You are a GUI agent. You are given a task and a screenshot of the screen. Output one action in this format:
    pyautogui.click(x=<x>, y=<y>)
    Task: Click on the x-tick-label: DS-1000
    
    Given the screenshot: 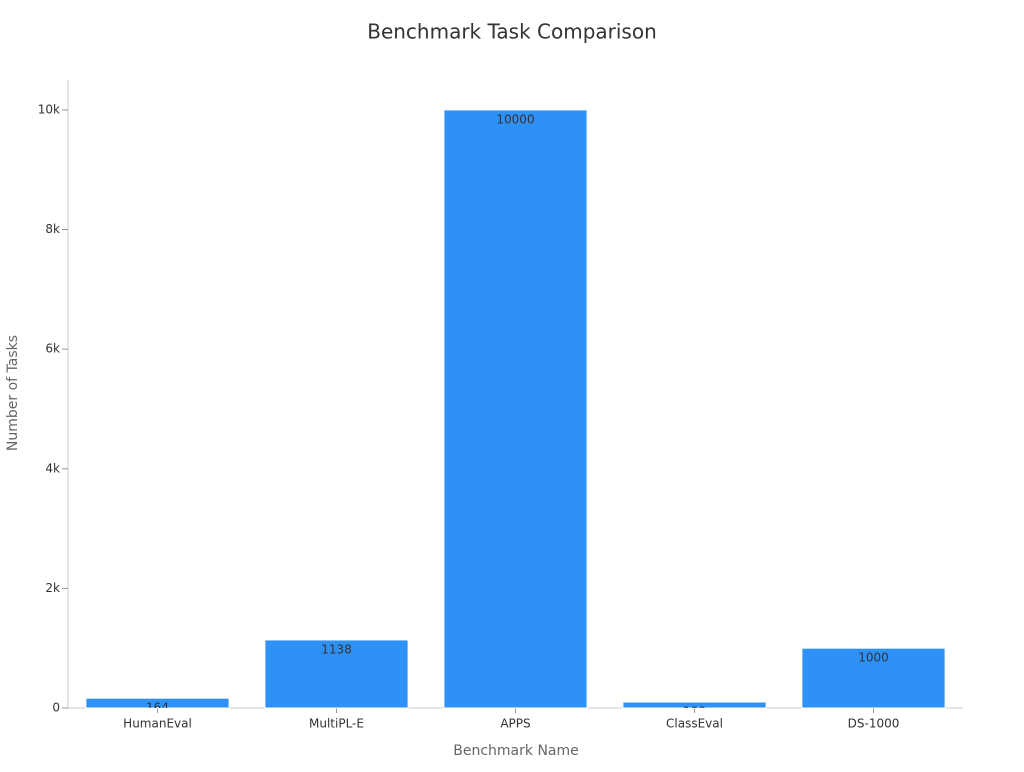 What is the action you would take?
    pyautogui.click(x=874, y=724)
    